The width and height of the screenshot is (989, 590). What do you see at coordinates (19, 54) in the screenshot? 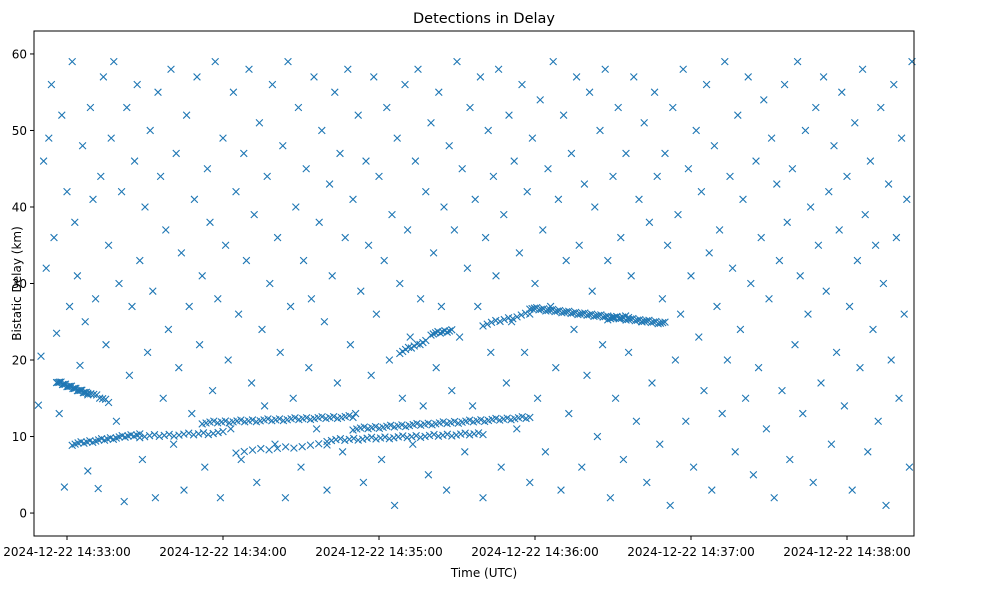
I see `y-tick-label: 60` at bounding box center [19, 54].